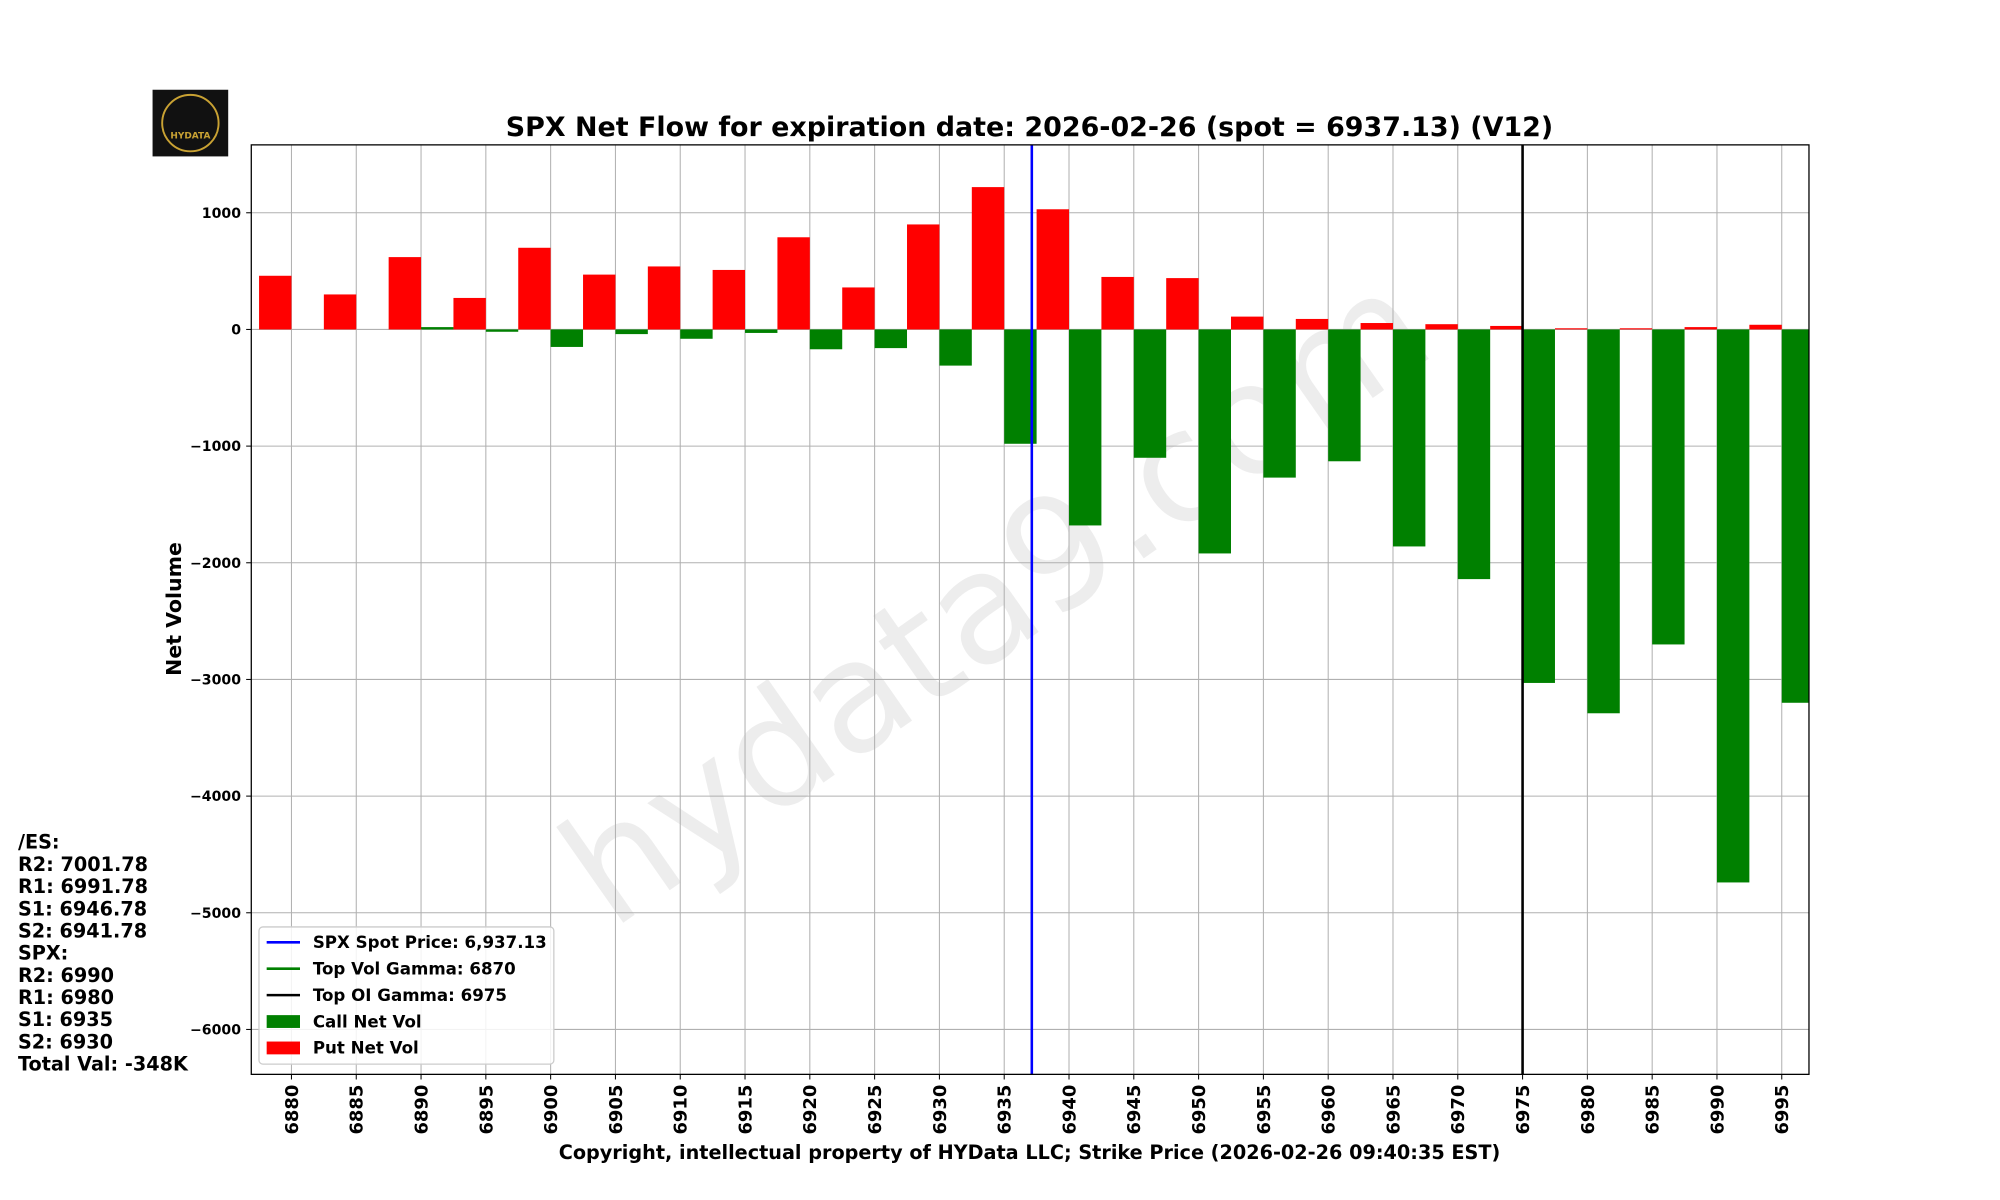 This screenshot has width=2000, height=1200. What do you see at coordinates (616, 1110) in the screenshot?
I see `x-tick-label: 6905` at bounding box center [616, 1110].